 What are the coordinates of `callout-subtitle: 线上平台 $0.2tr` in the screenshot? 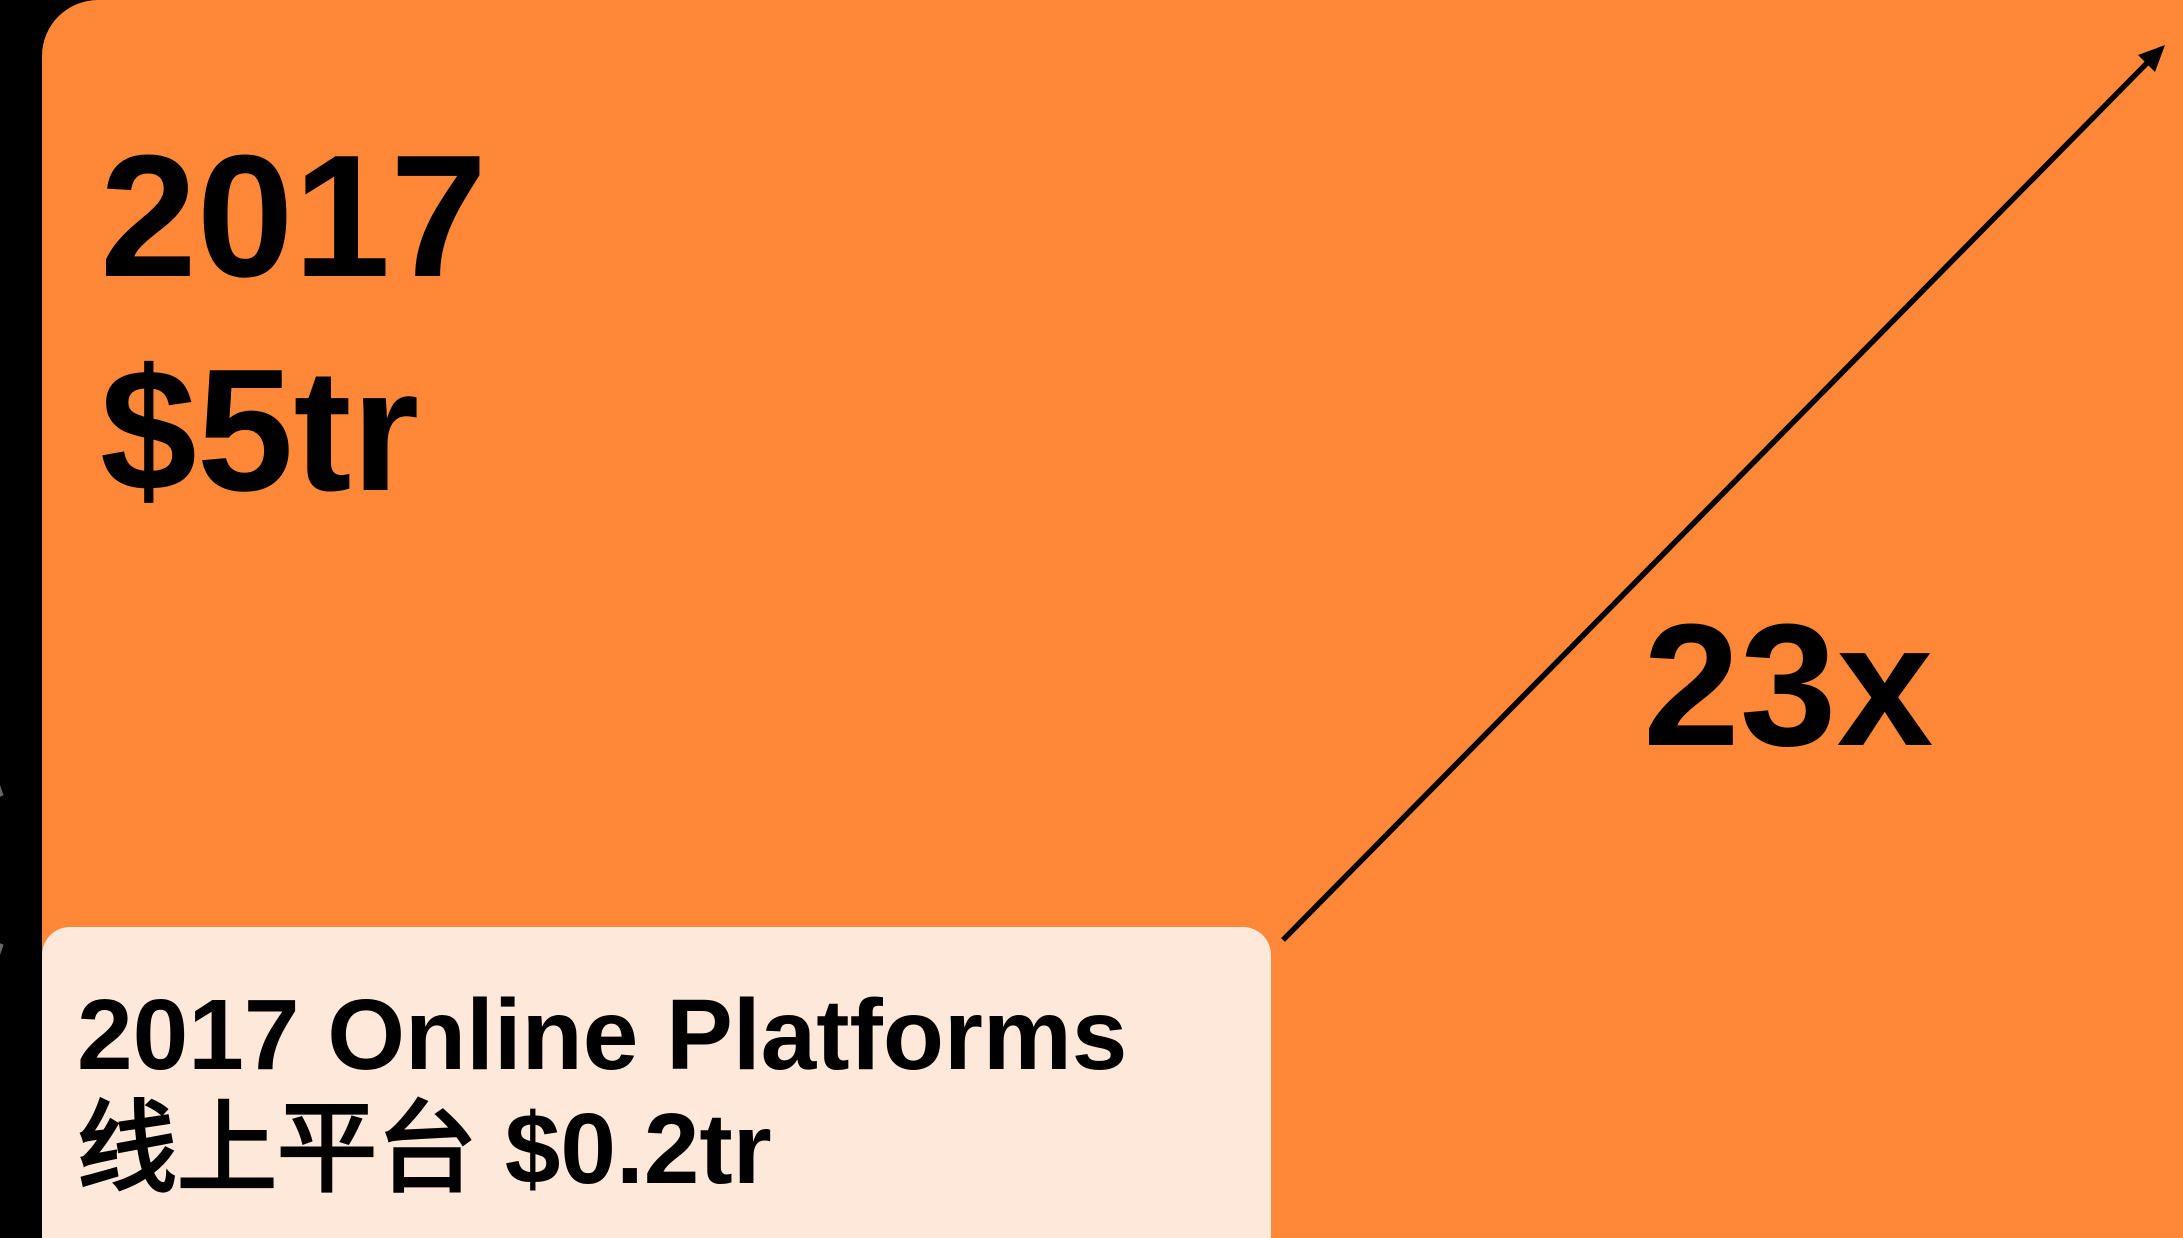 It's located at (424, 1149).